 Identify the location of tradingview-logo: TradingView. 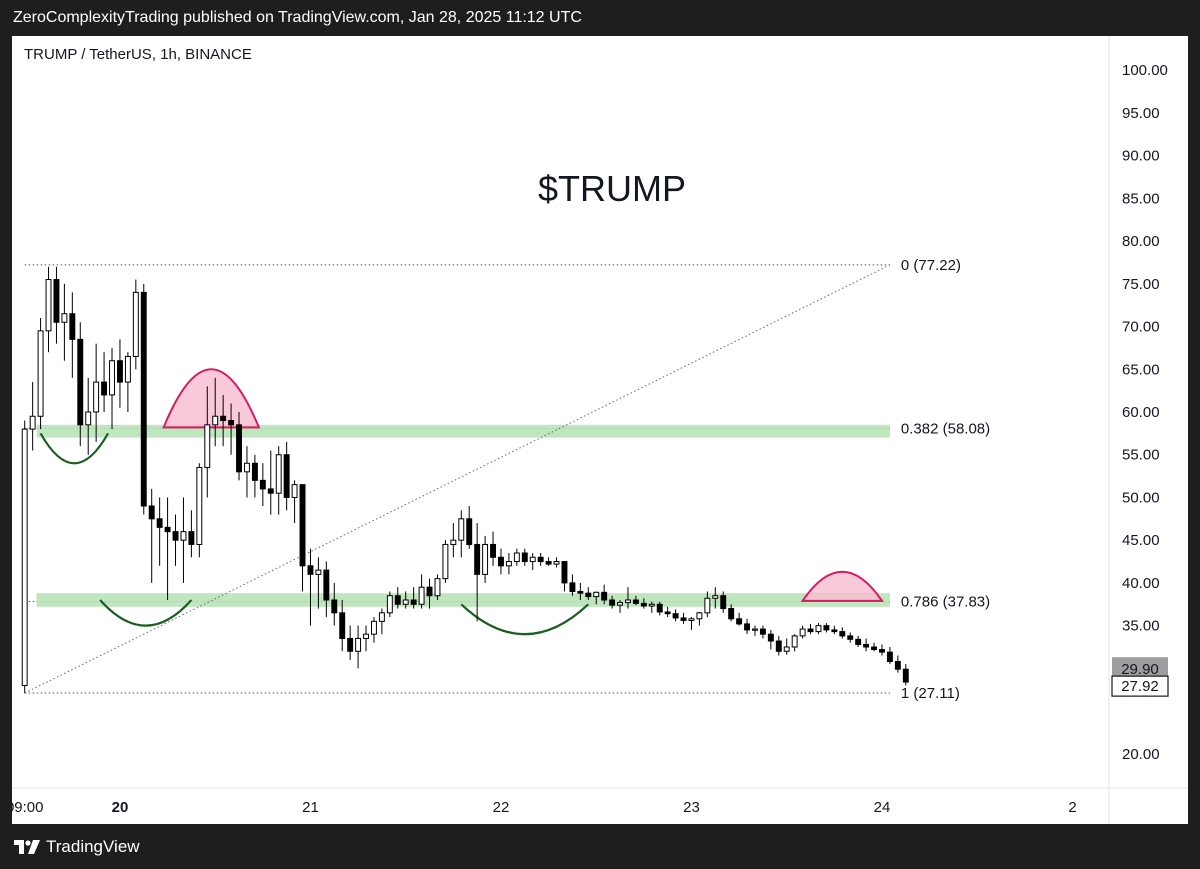
(77, 847).